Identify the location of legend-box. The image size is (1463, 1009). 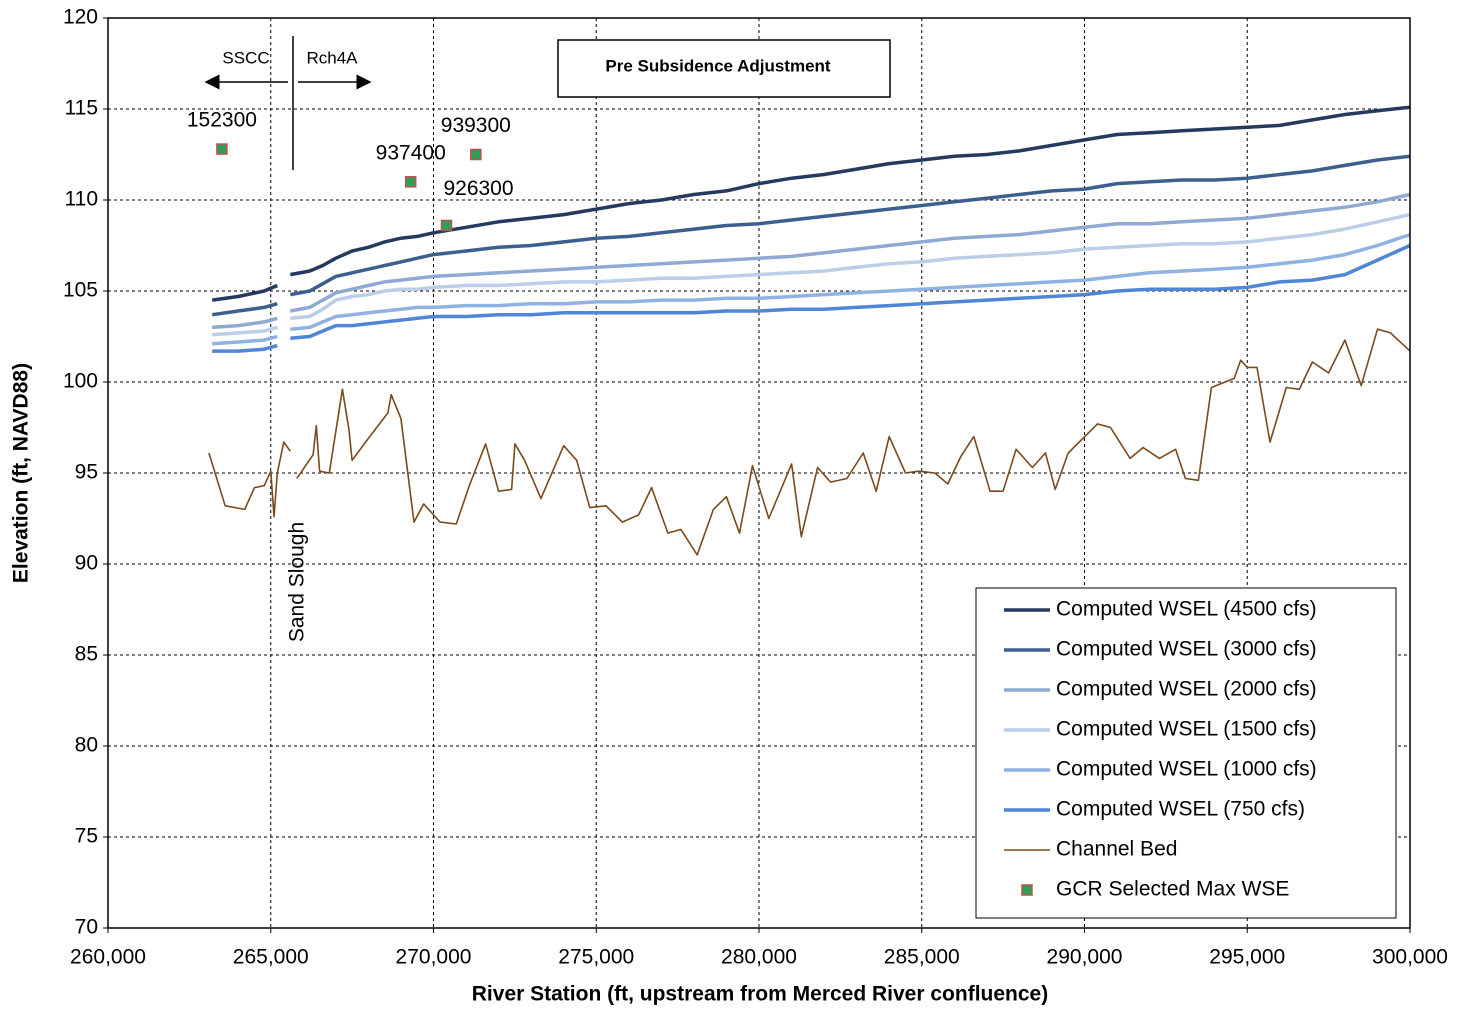
(1186, 753).